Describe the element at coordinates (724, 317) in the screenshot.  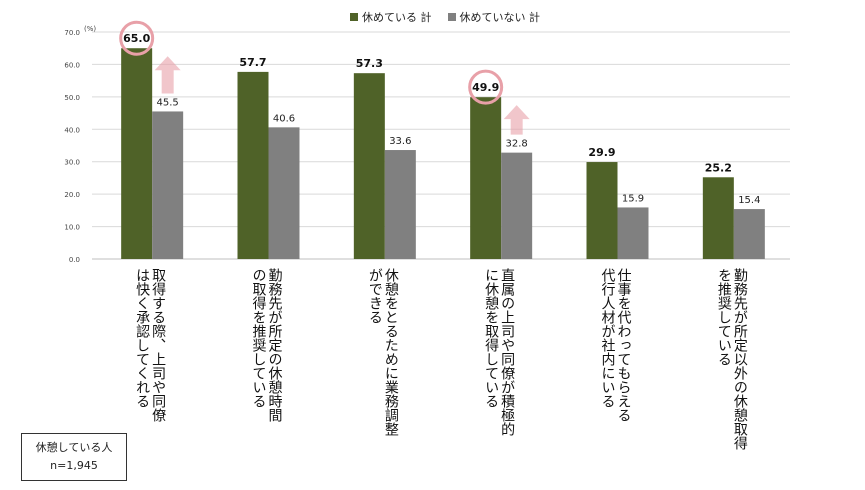
I see `x-category-label: を推奨している` at that location.